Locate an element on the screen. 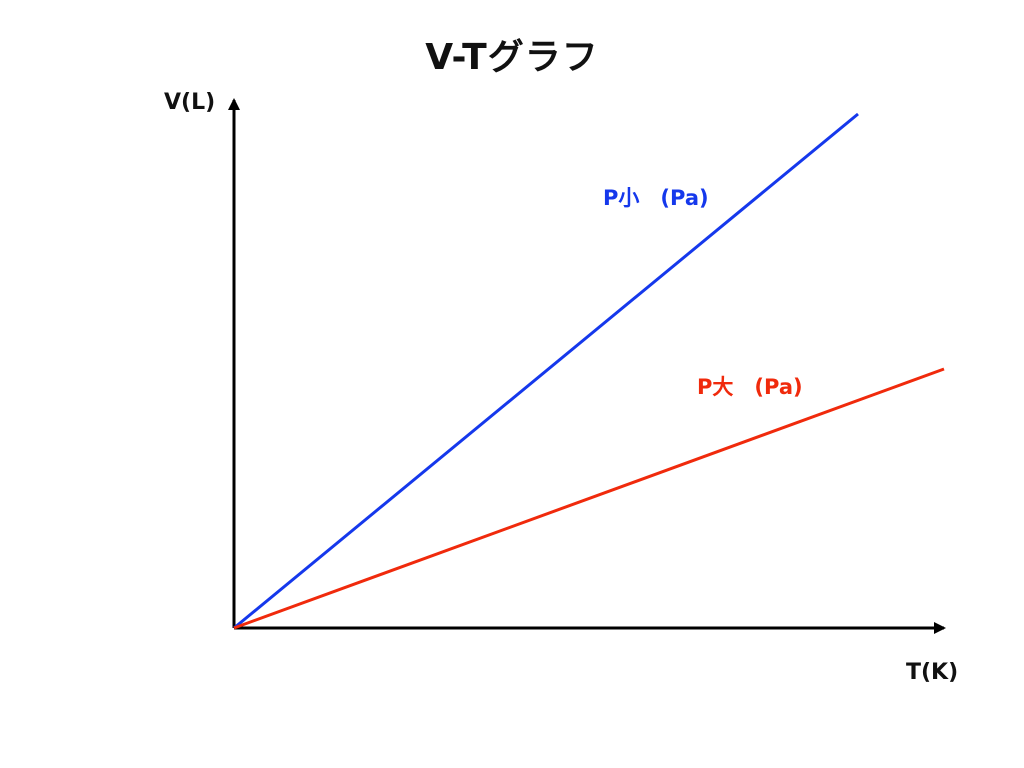 The width and height of the screenshot is (1024, 768). y-axis-label: V(L) is located at coordinates (190, 102).